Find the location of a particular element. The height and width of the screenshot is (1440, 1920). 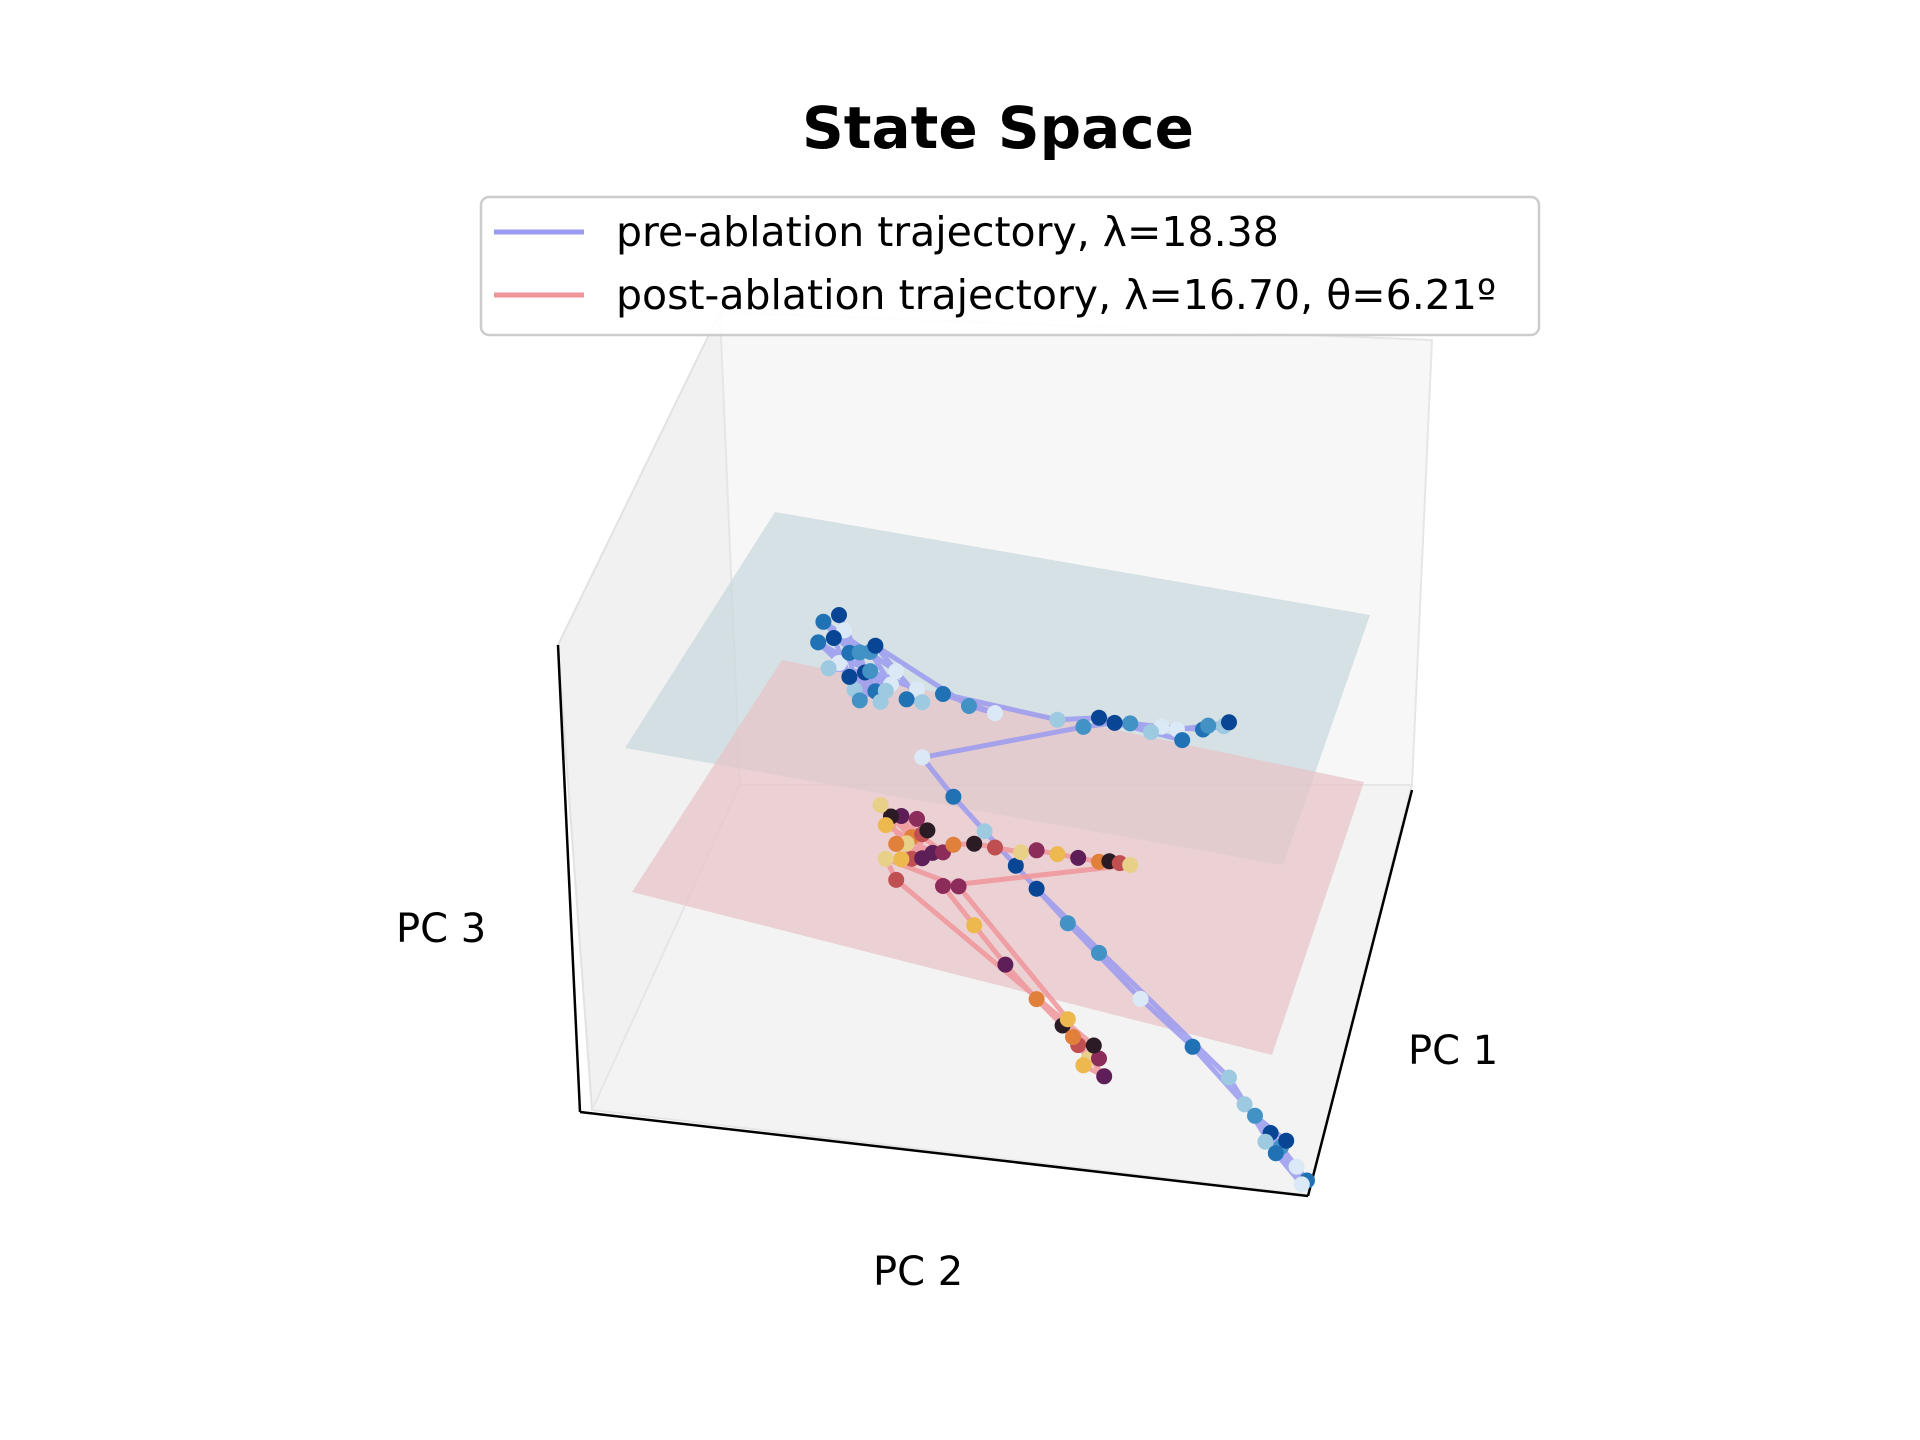

axis-label-pc1: PC 1 is located at coordinates (1453, 1051).